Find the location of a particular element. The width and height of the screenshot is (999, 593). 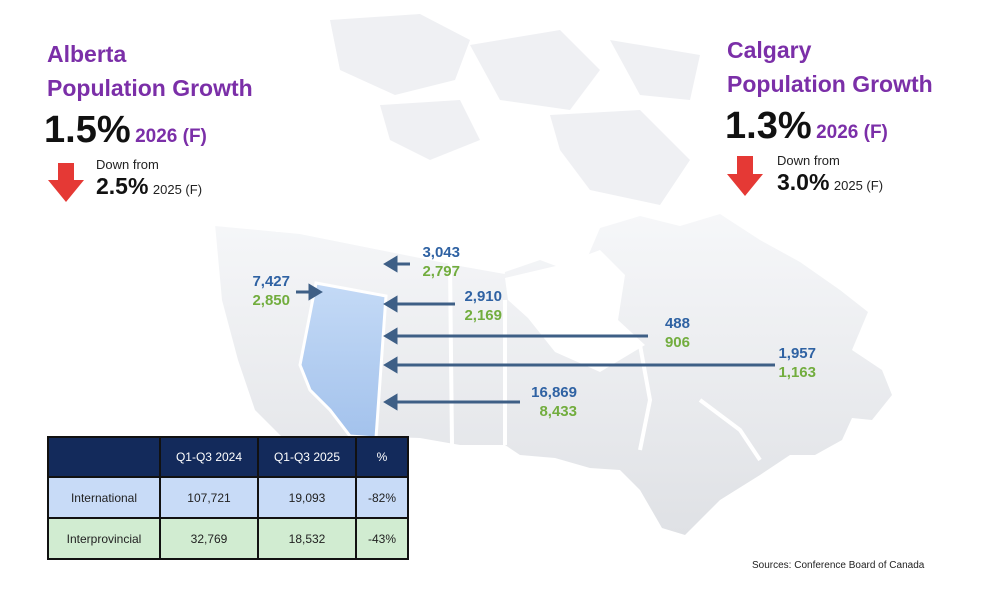

flow-arrow-atlantic is located at coordinates (579, 365).